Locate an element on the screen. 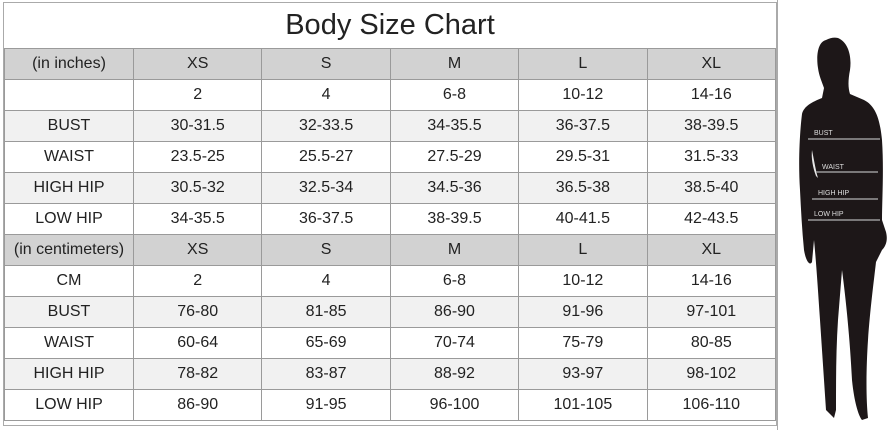 The height and width of the screenshot is (430, 889). table-cell: 97-101 is located at coordinates (711, 312).